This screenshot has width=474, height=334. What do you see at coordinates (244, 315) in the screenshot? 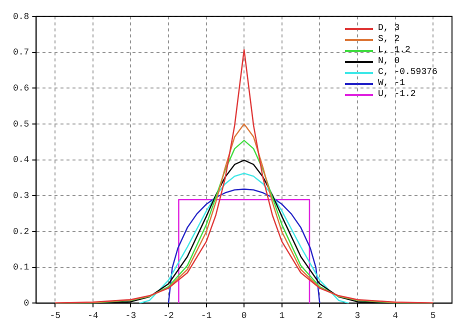
I see `x-tick-label: 0` at bounding box center [244, 315].